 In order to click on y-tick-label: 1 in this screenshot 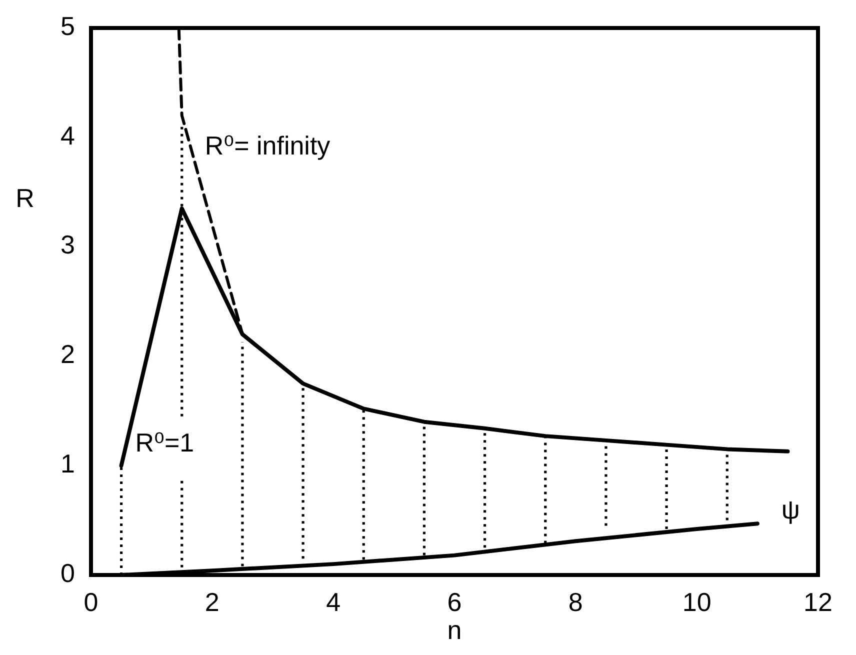, I will do `click(67, 463)`.